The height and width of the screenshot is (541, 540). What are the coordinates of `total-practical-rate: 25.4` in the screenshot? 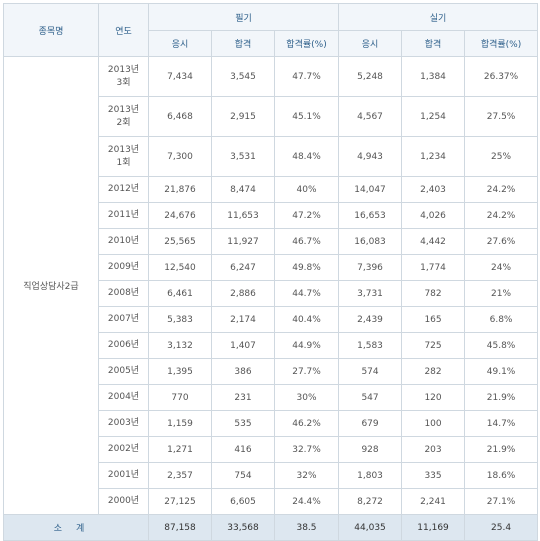 It's located at (501, 527).